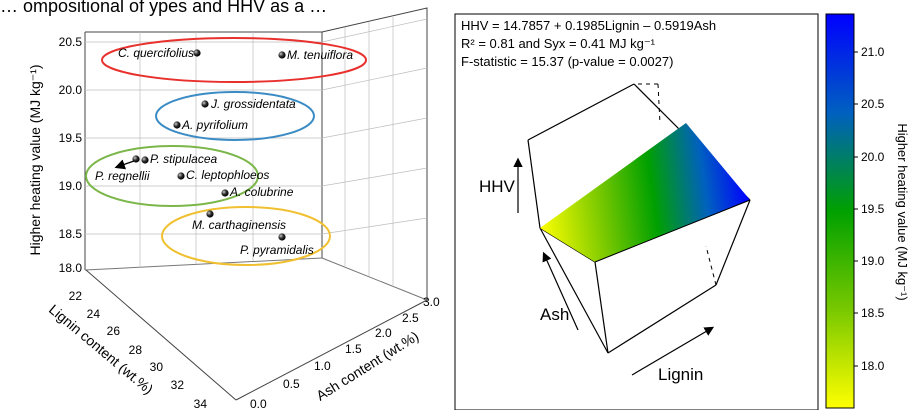  What do you see at coordinates (246, 236) in the screenshot?
I see `group-ellipse-yellow` at bounding box center [246, 236].